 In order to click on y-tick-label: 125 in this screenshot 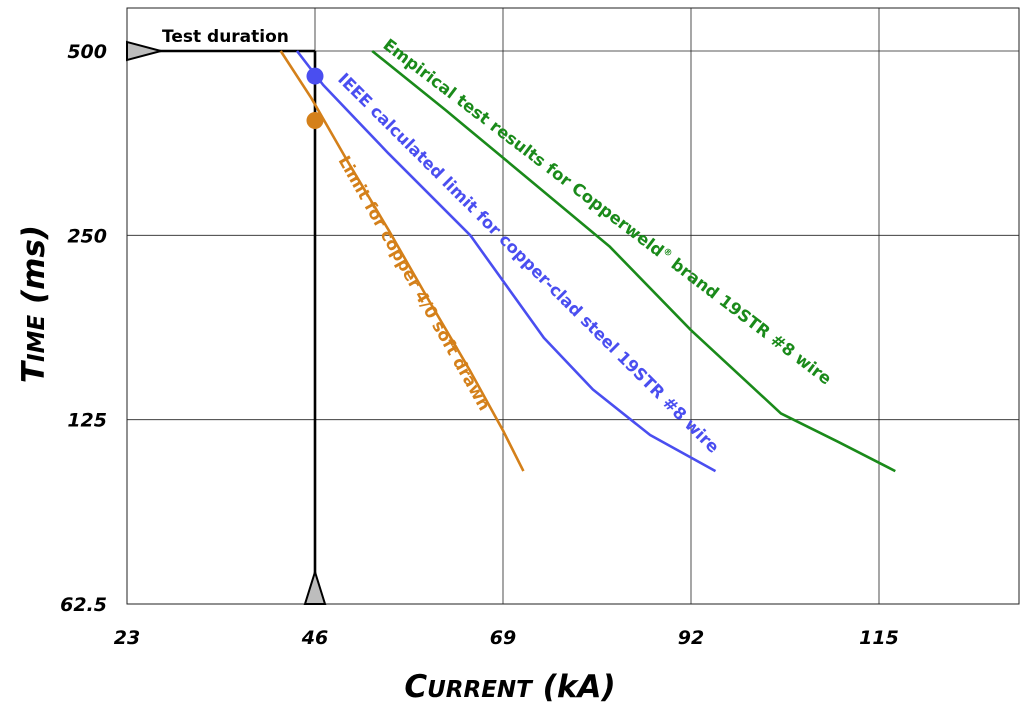, I will do `click(87, 421)`.